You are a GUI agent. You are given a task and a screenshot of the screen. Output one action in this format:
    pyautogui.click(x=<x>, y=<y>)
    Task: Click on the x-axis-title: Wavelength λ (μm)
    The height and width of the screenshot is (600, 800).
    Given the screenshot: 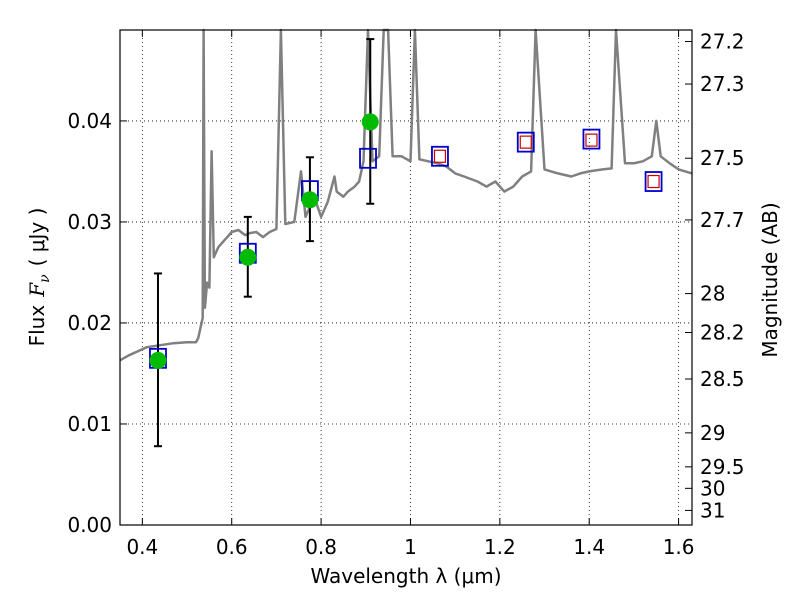 What is the action you would take?
    pyautogui.click(x=405, y=576)
    